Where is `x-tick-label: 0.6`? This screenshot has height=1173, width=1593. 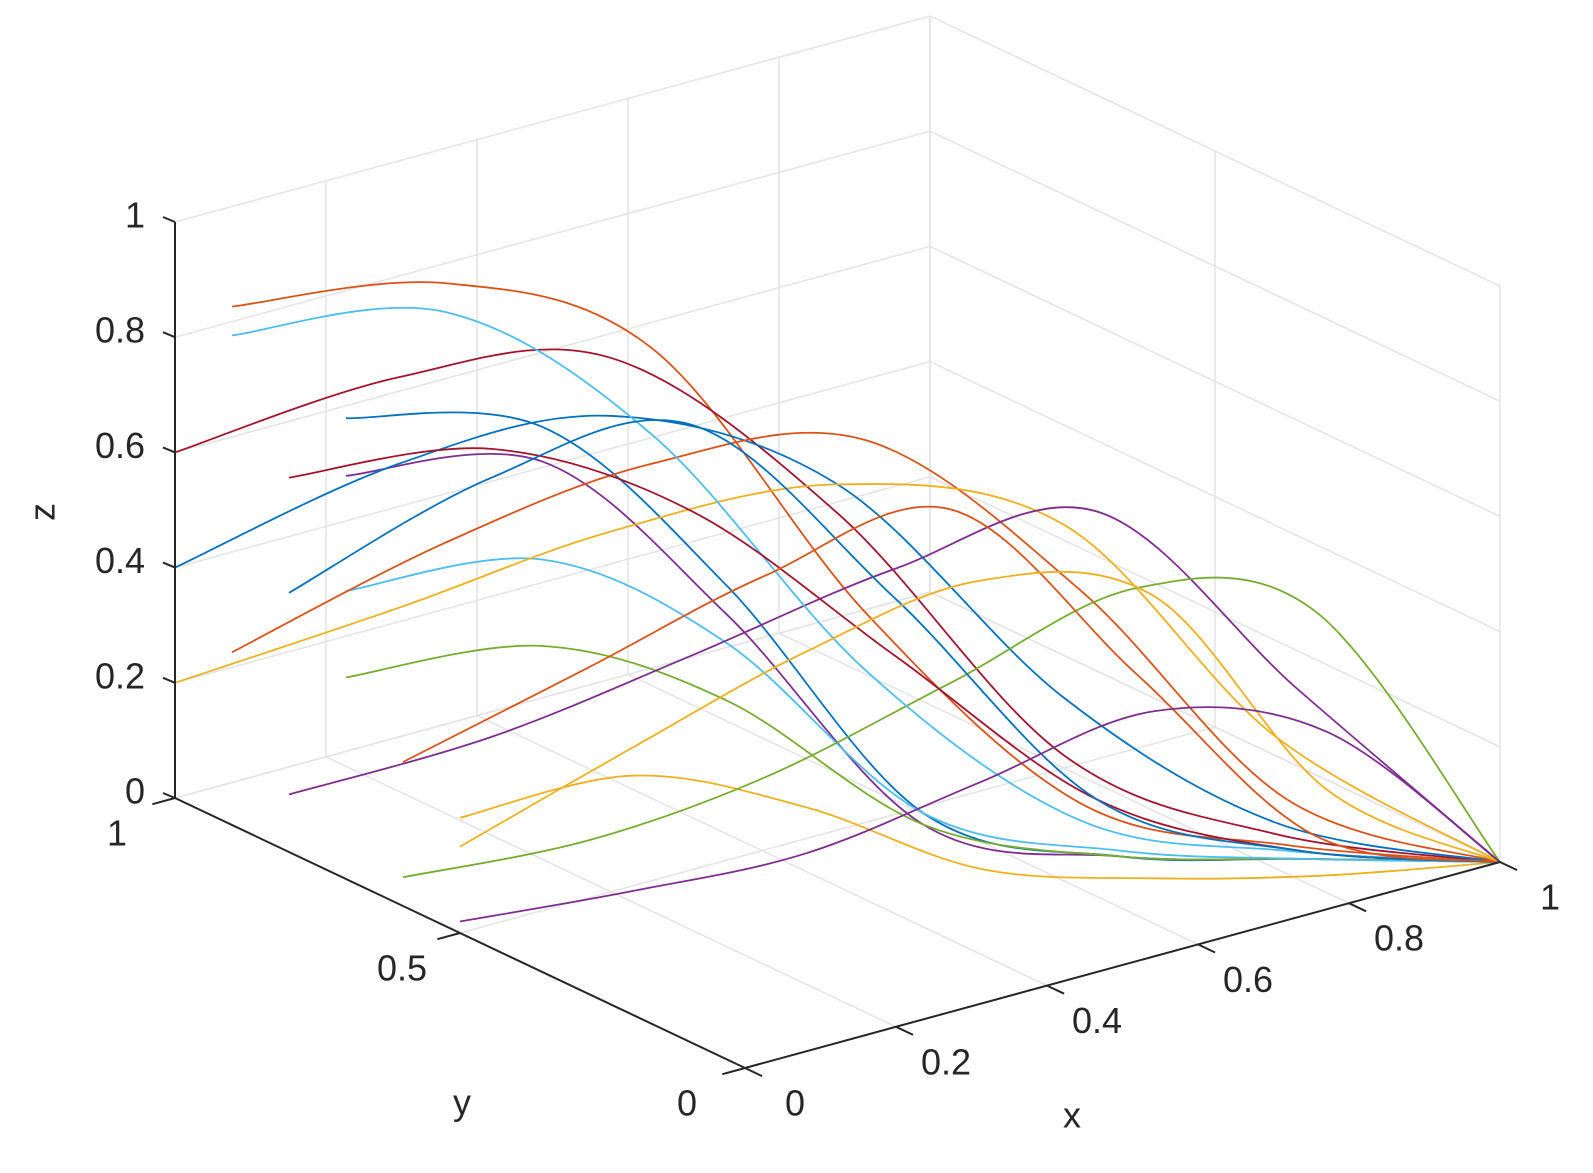 x-tick-label: 0.6 is located at coordinates (1248, 979).